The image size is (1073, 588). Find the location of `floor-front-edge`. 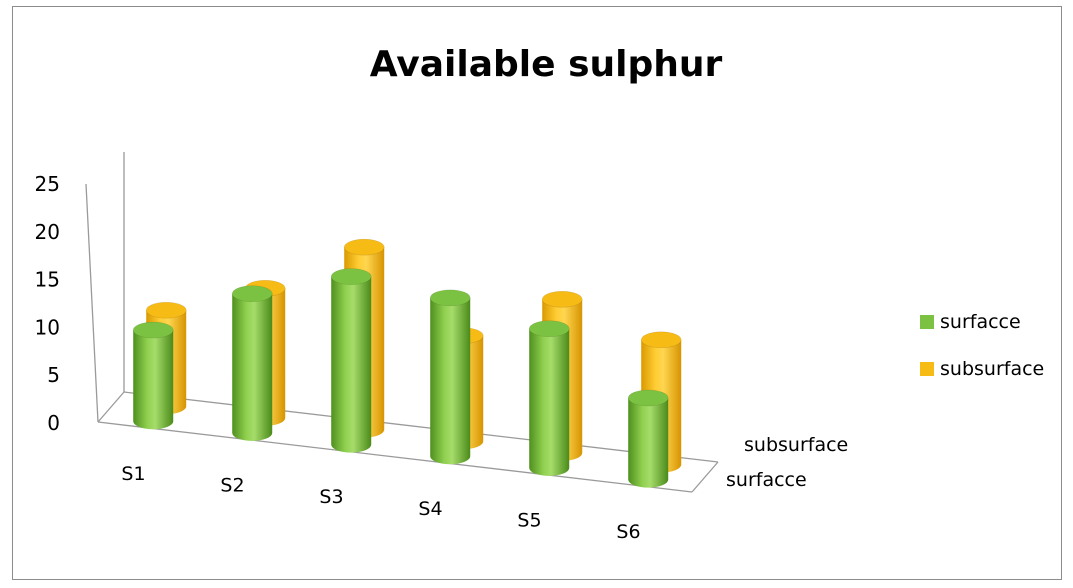

floor-front-edge is located at coordinates (395, 457).